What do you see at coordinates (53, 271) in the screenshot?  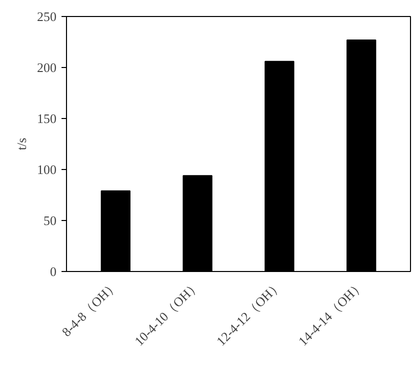 I see `y-tick-label: 0` at bounding box center [53, 271].